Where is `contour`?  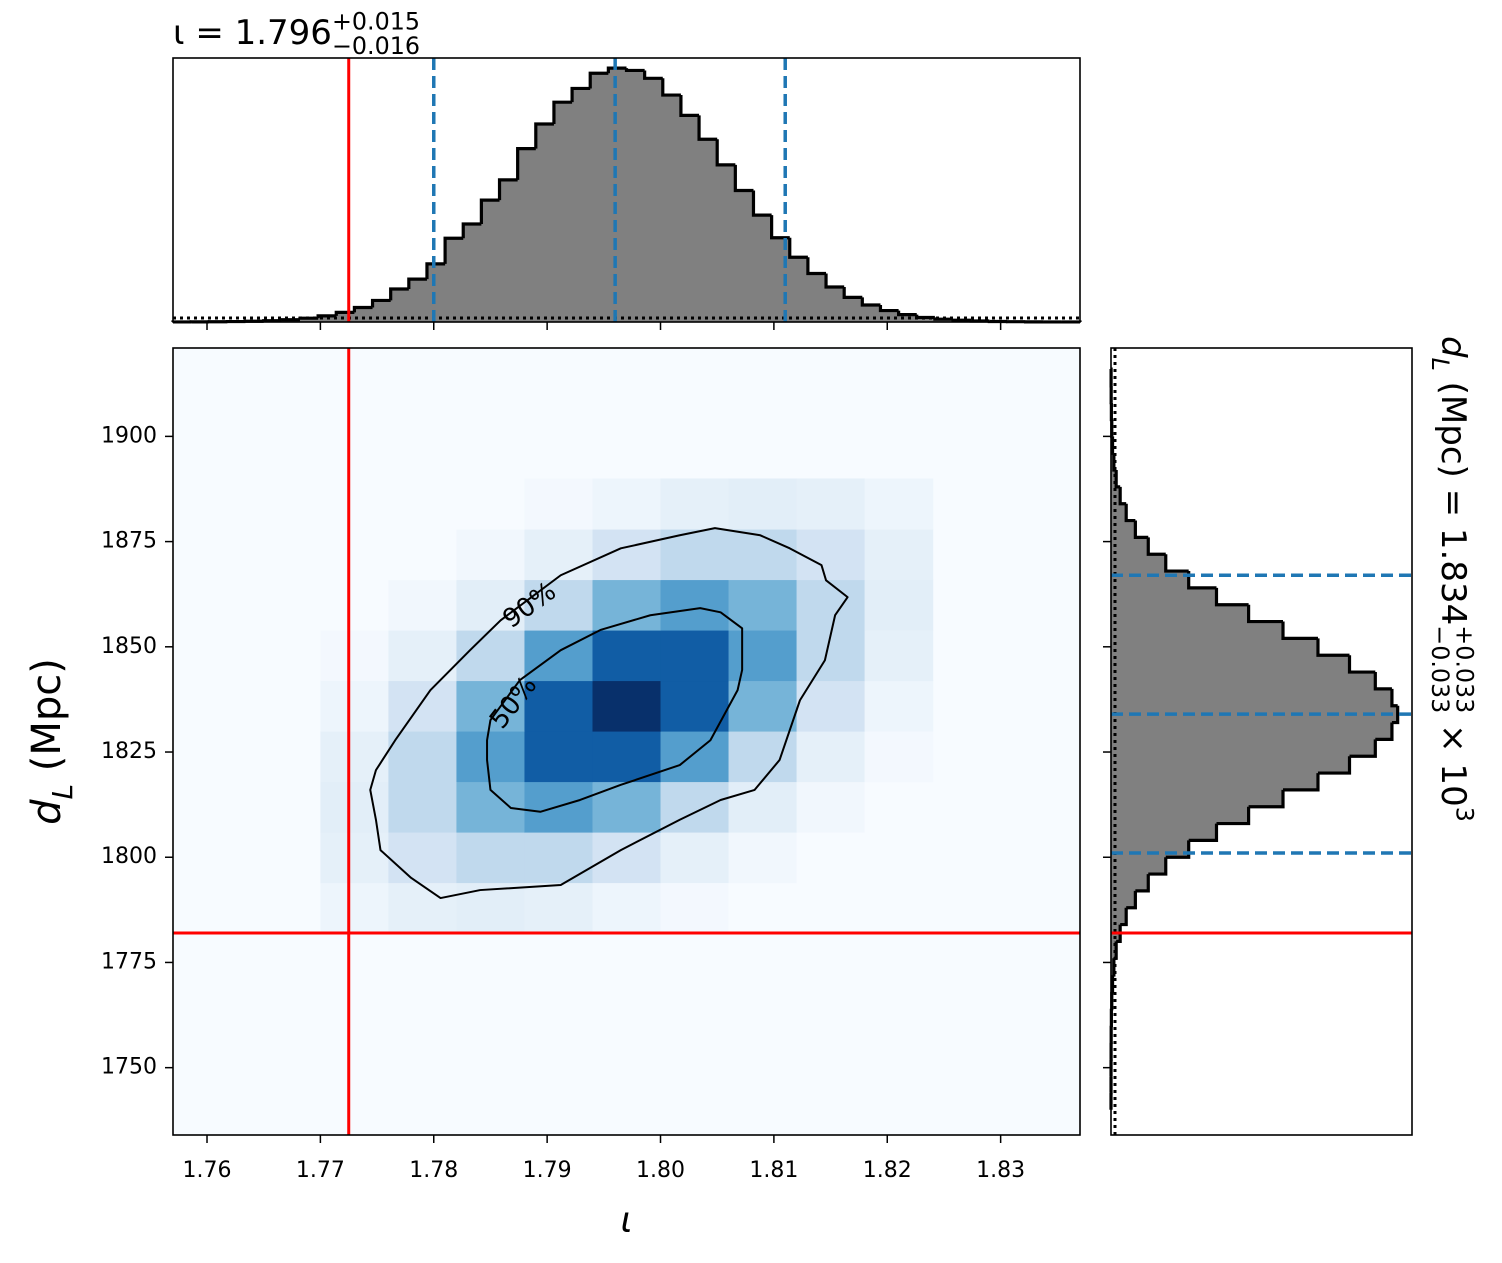 contour is located at coordinates (615, 710).